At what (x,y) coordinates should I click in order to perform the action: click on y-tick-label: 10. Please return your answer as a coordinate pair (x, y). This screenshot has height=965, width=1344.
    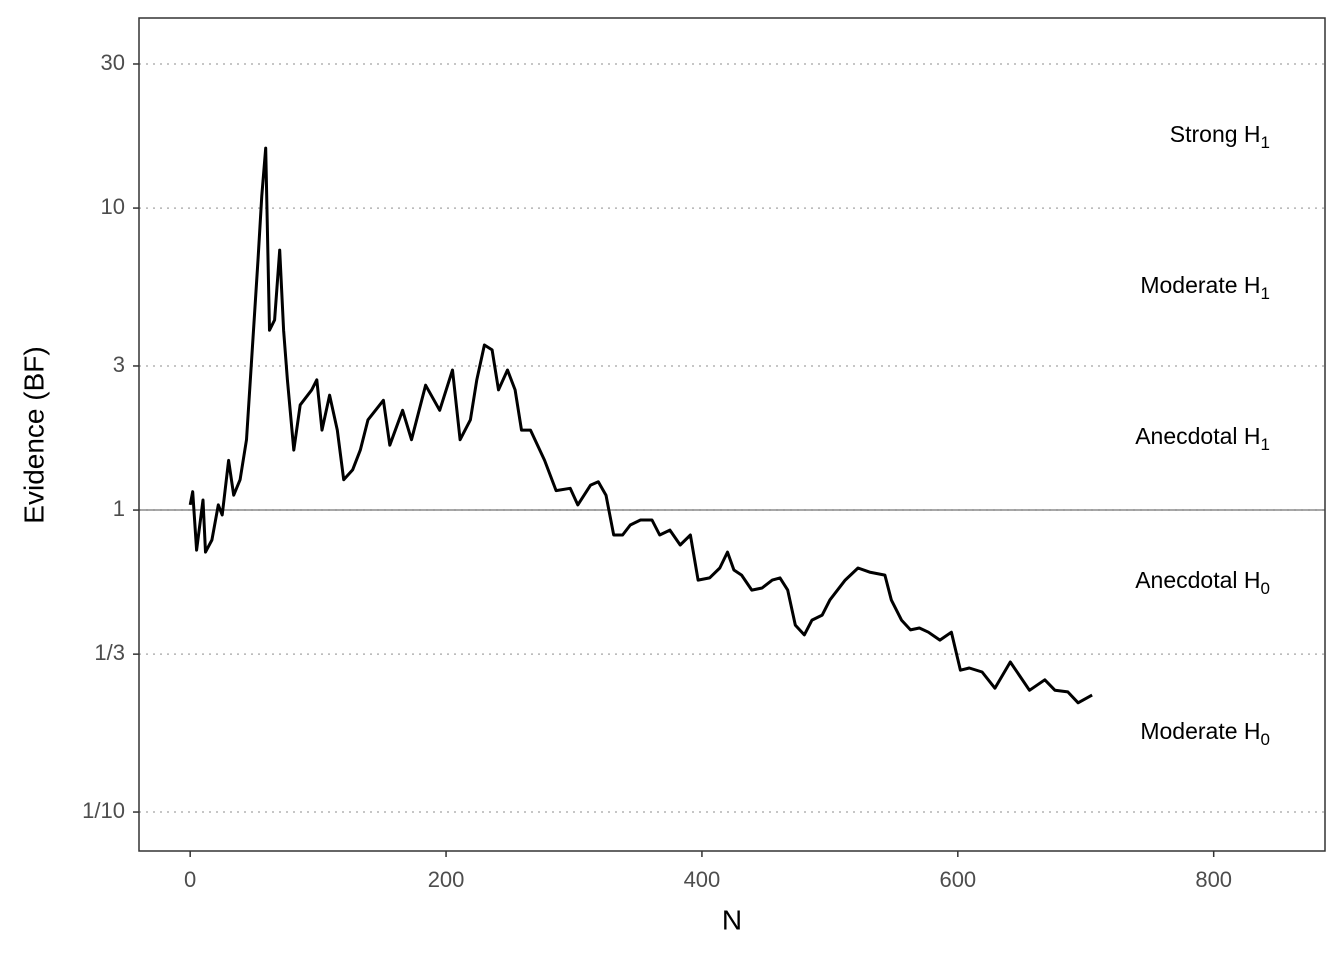
    Looking at the image, I should click on (113, 206).